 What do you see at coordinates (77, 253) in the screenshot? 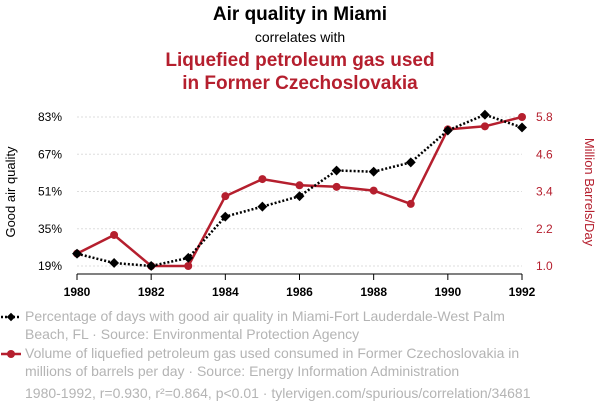
I see `point-air-quality-1980` at bounding box center [77, 253].